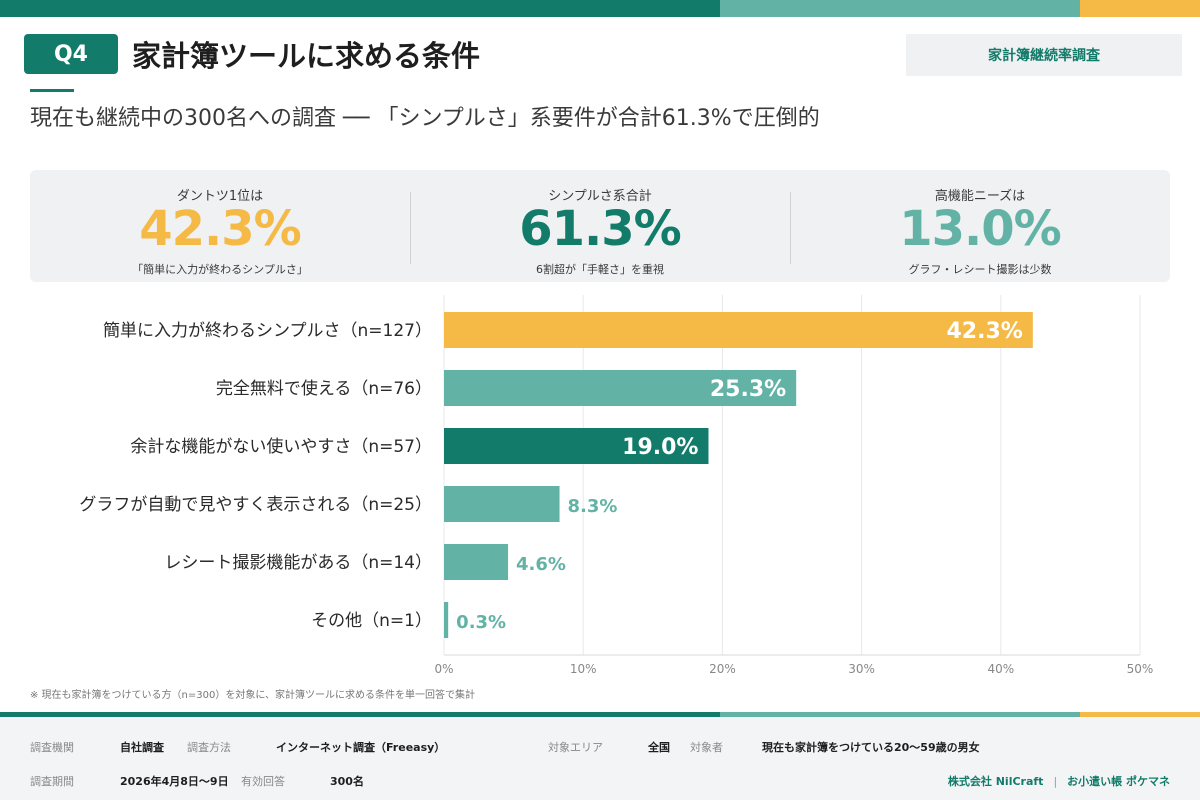 This screenshot has width=1200, height=800. I want to click on meta-area-value: 全国, so click(659, 747).